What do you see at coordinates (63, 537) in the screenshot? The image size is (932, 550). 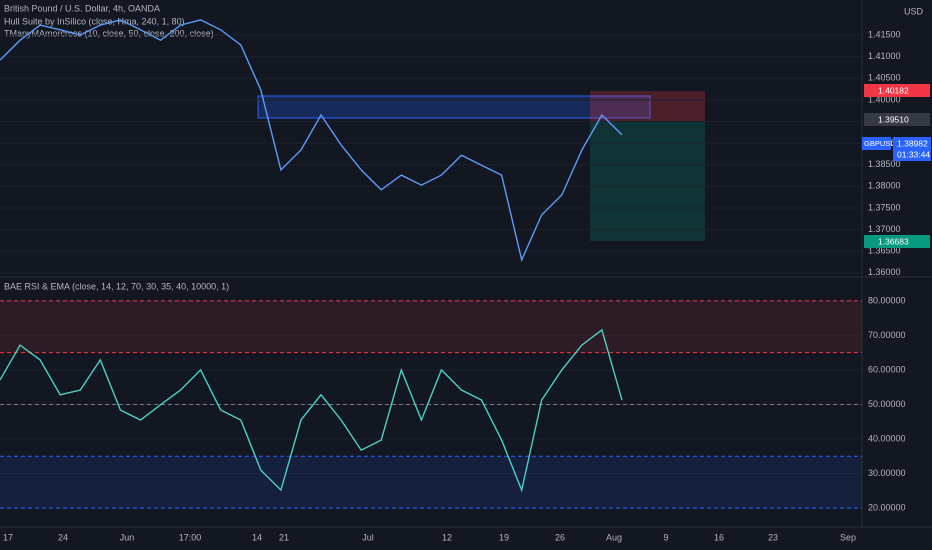 I see `x-tick-label: 24` at bounding box center [63, 537].